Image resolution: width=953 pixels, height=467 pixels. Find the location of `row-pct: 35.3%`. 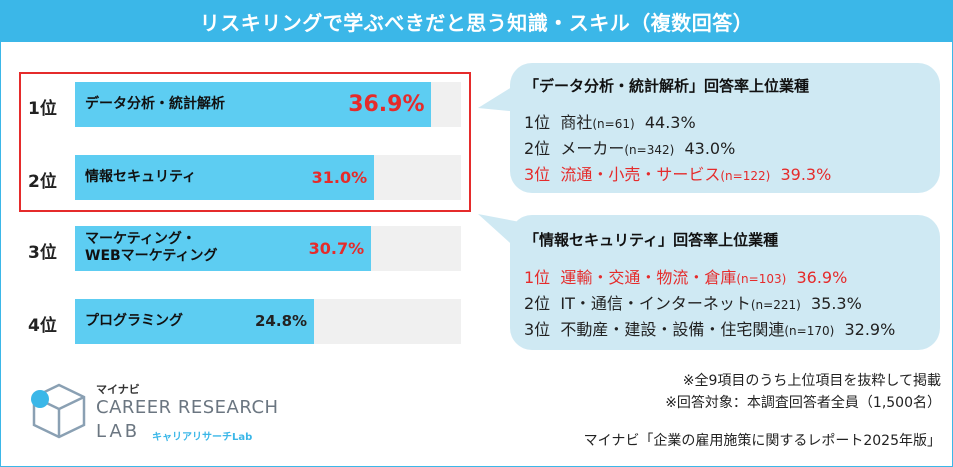

row-pct: 35.3% is located at coordinates (836, 303).